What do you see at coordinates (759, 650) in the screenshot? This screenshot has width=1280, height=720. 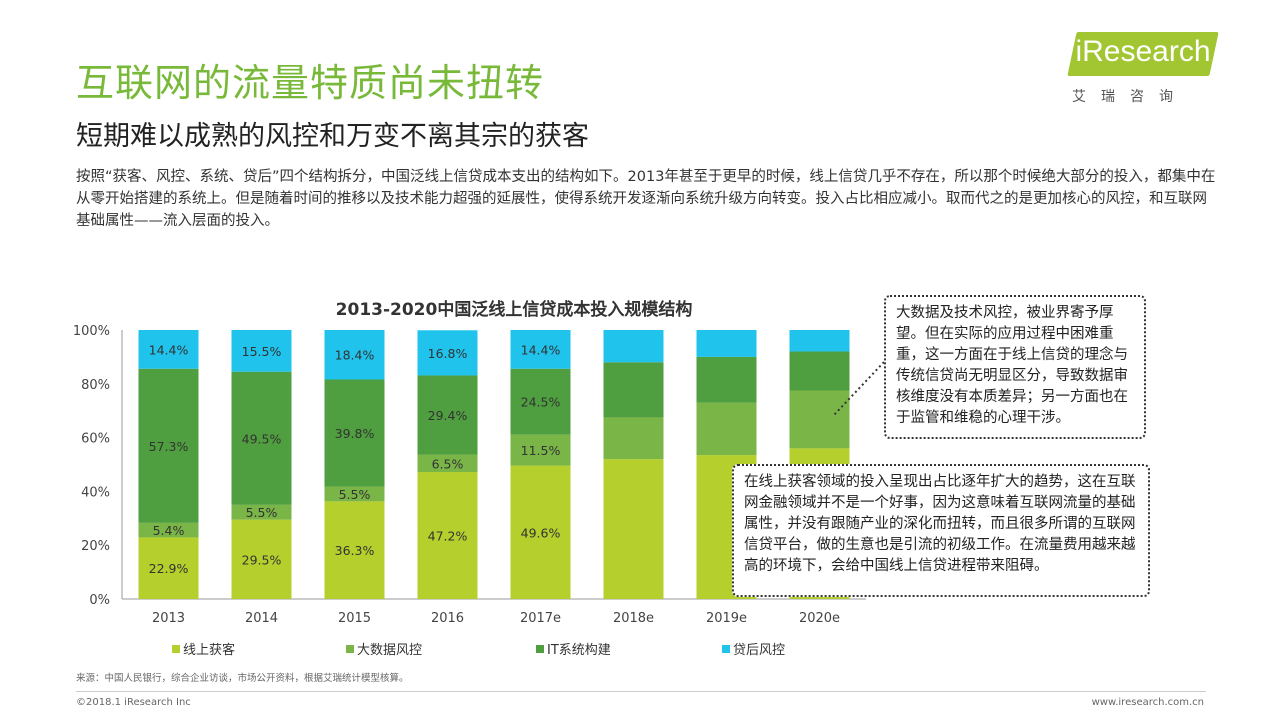 I see `legend-label: 贷后风控` at bounding box center [759, 650].